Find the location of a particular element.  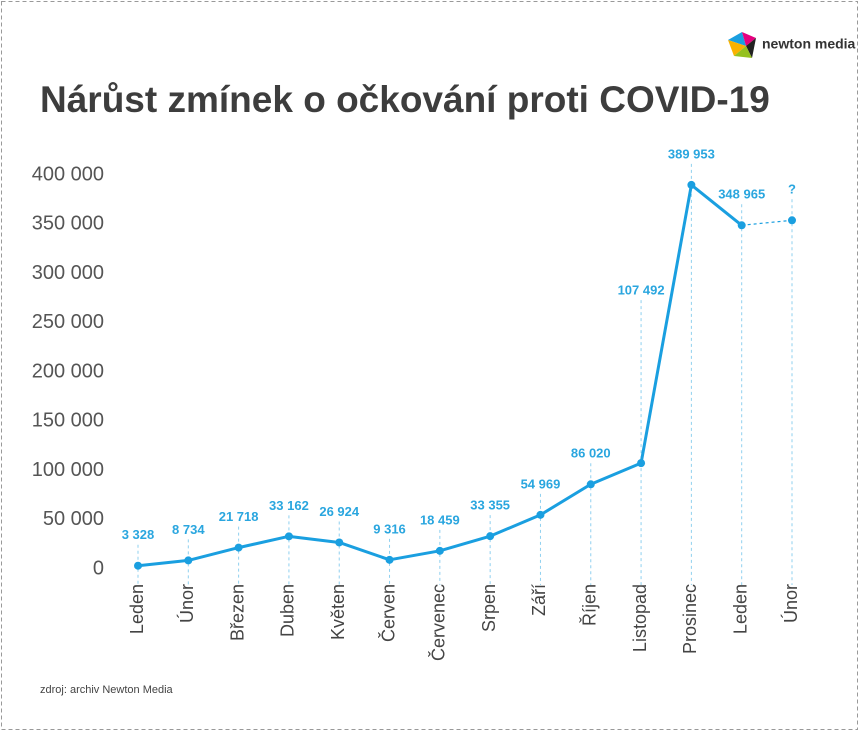

value-label: 21 718 is located at coordinates (239, 516).